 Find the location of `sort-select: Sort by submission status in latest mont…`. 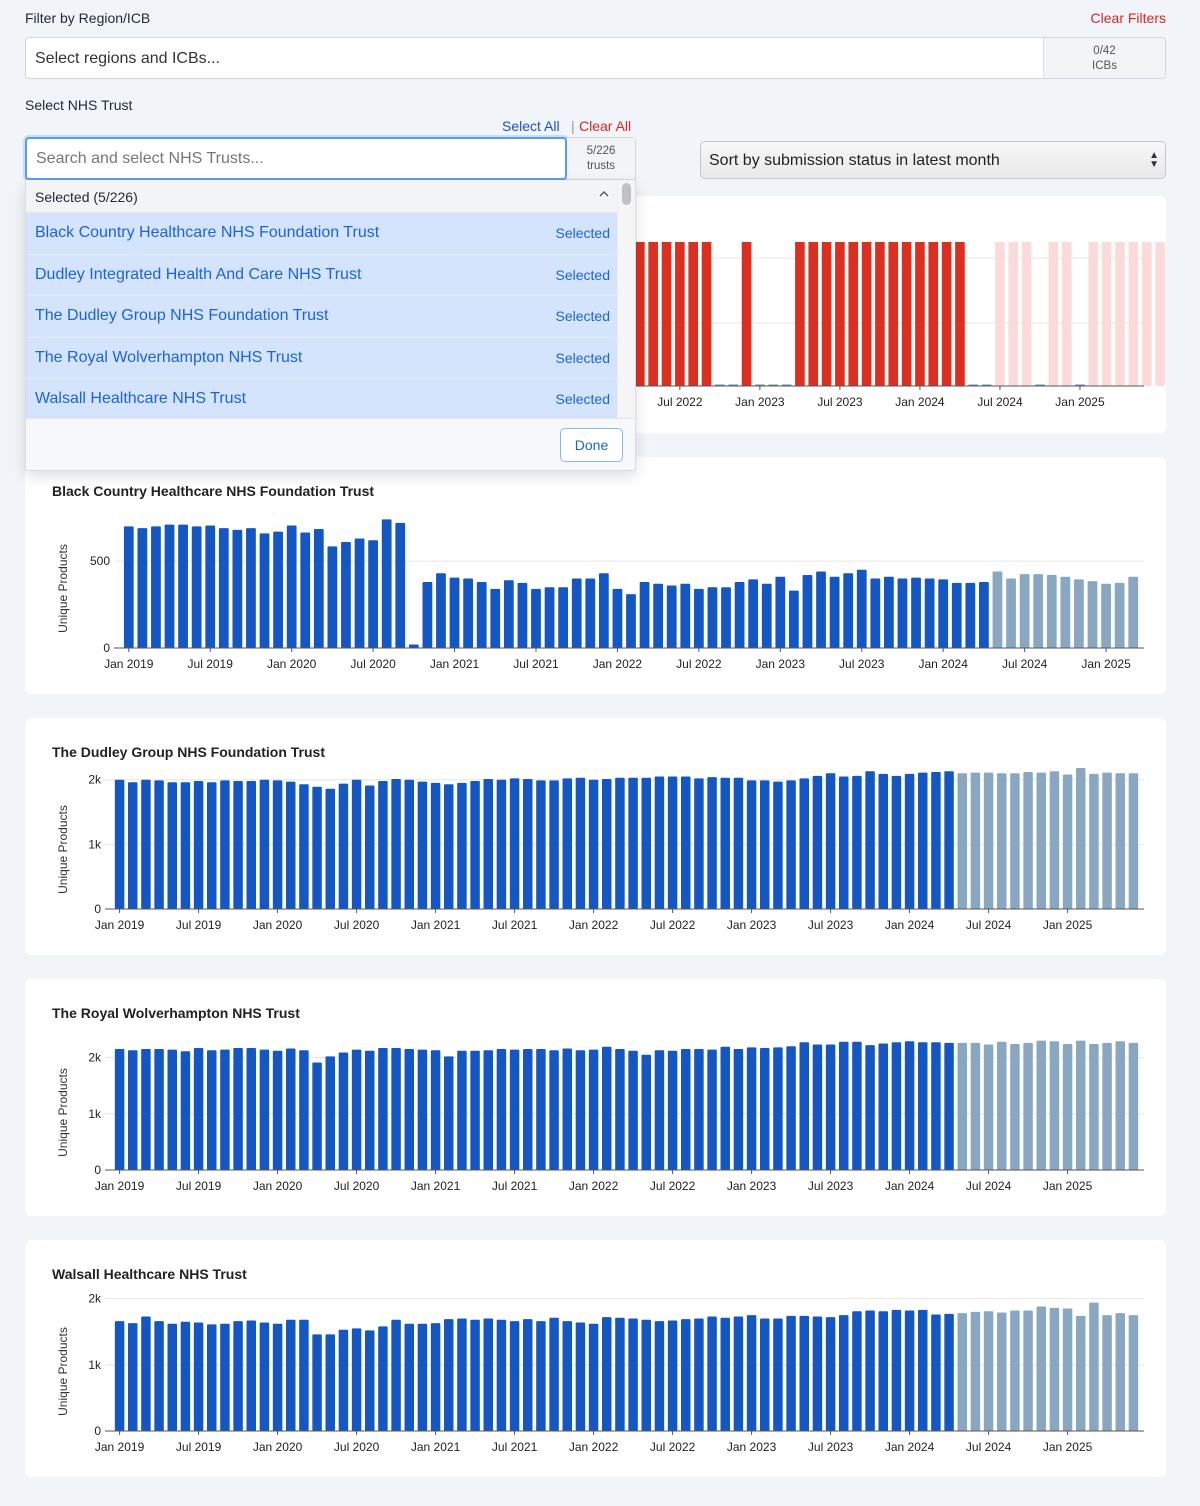

sort-select: Sort by submission status in latest mont… is located at coordinates (933, 160).